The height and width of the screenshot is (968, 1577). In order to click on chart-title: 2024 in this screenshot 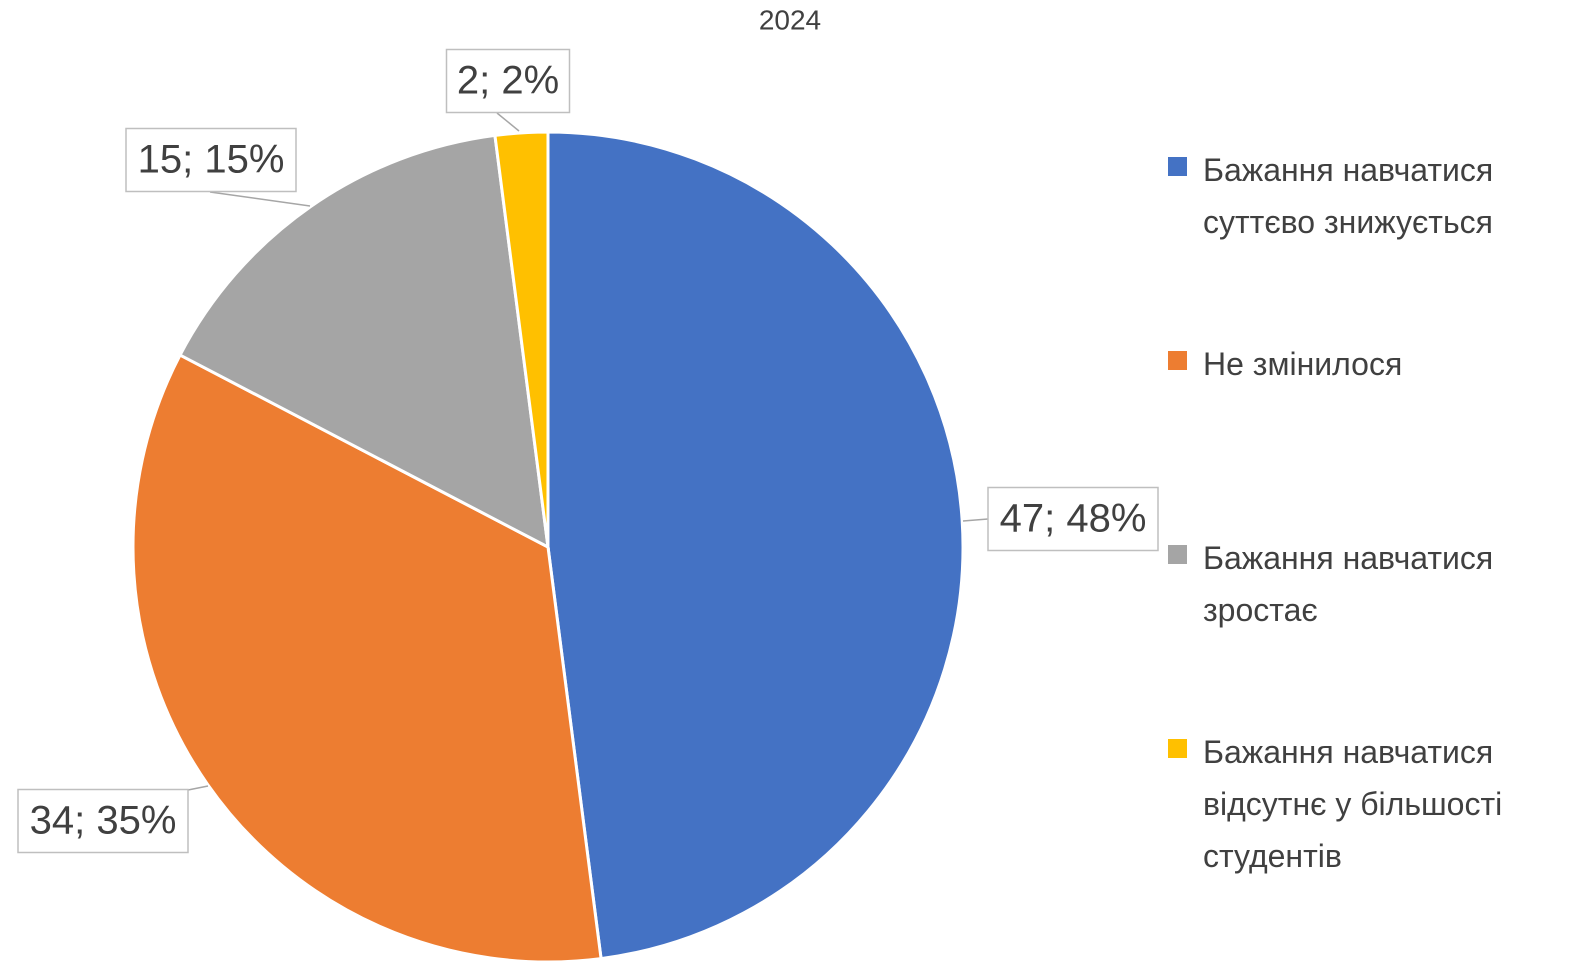, I will do `click(790, 19)`.